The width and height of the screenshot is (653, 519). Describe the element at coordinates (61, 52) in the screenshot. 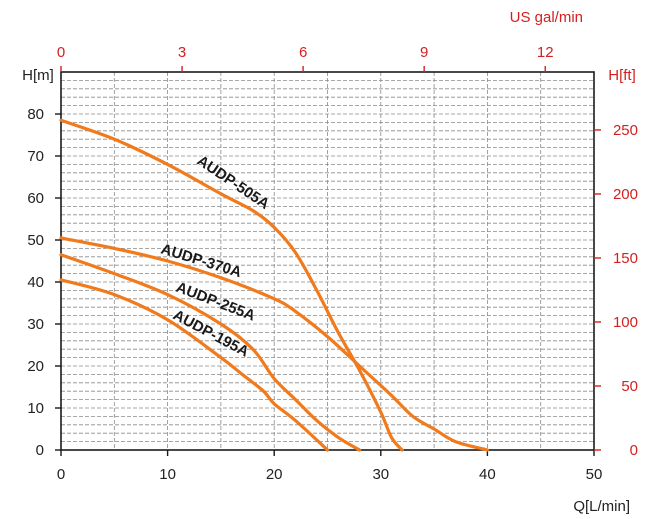

I see `top-tick-label: 0` at that location.